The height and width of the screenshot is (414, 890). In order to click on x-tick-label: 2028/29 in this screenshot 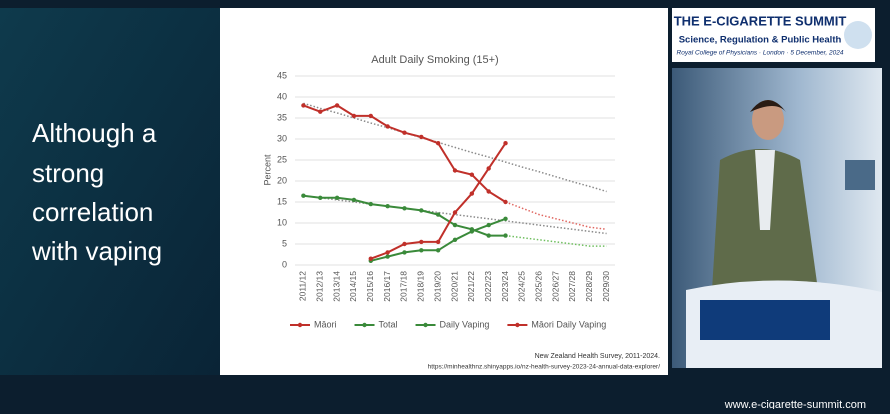, I will do `click(589, 286)`.